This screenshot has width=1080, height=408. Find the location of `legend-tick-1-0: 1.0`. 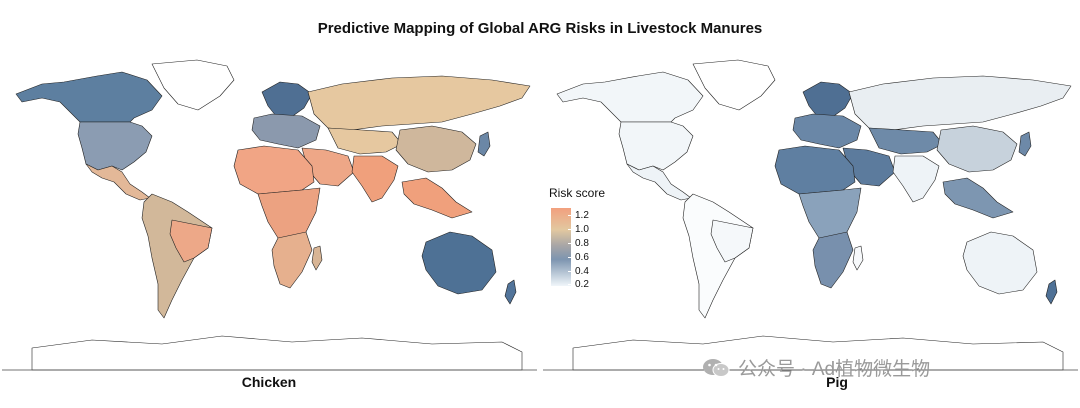

legend-tick-1-0: 1.0 is located at coordinates (578, 229).